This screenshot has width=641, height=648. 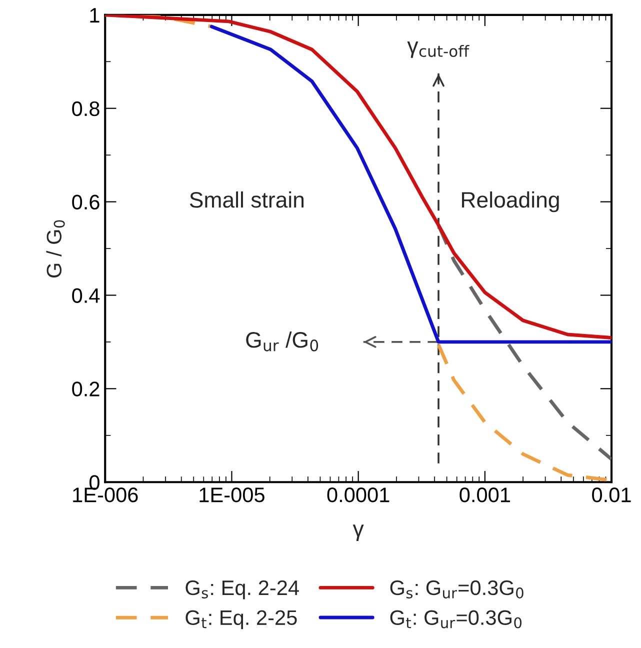 What do you see at coordinates (358, 495) in the screenshot?
I see `x-tick-label: 0.0001` at bounding box center [358, 495].